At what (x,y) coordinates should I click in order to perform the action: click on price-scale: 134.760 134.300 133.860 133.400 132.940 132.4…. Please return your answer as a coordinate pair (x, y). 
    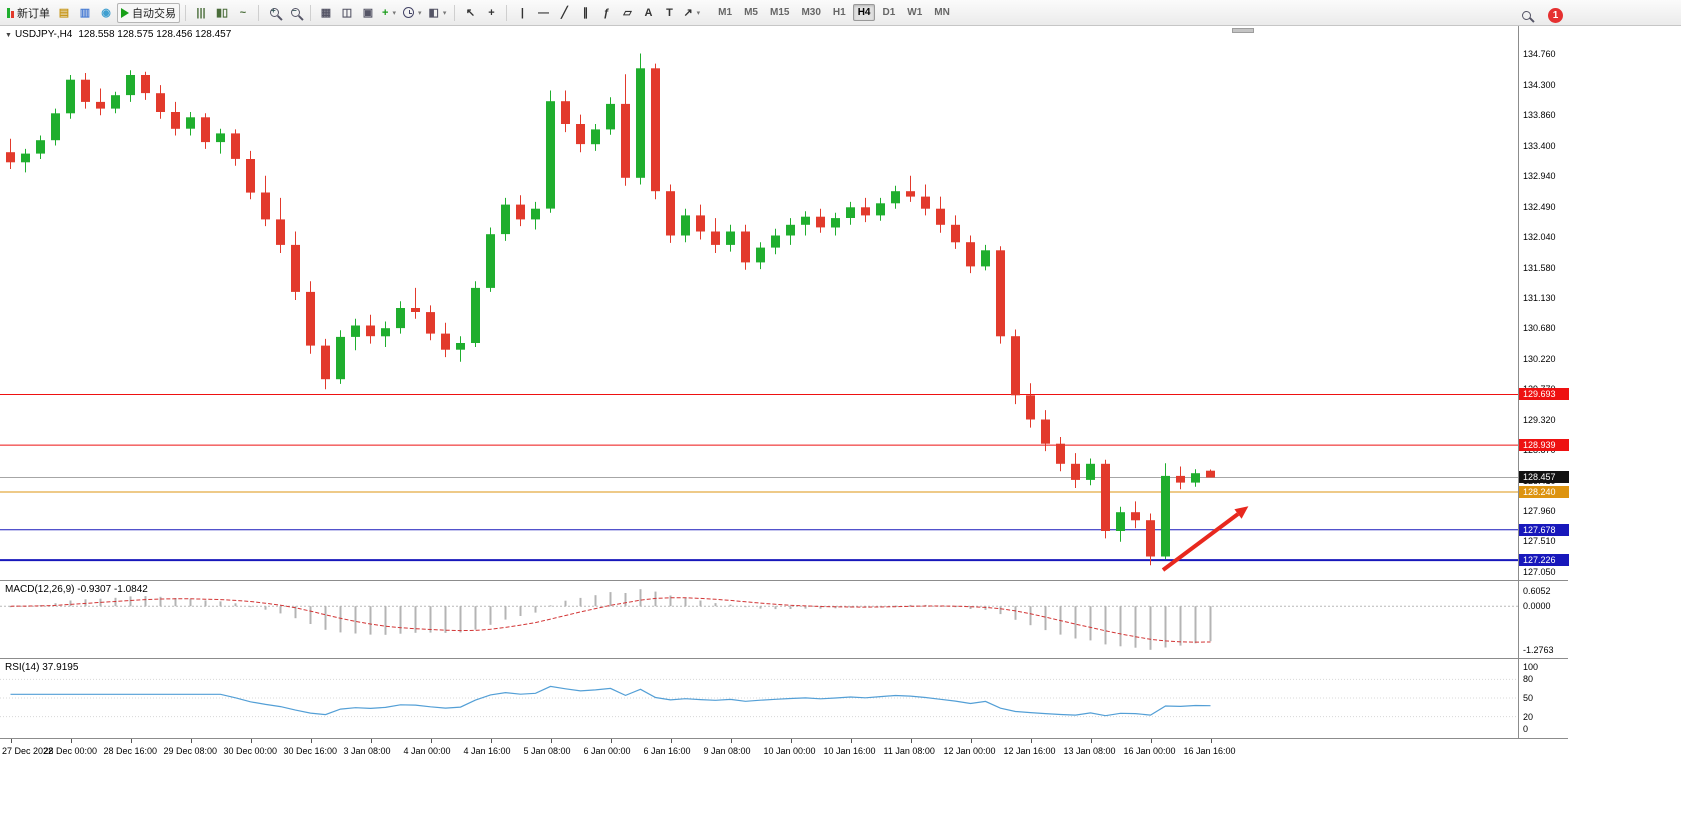
    Looking at the image, I should click on (1543, 303).